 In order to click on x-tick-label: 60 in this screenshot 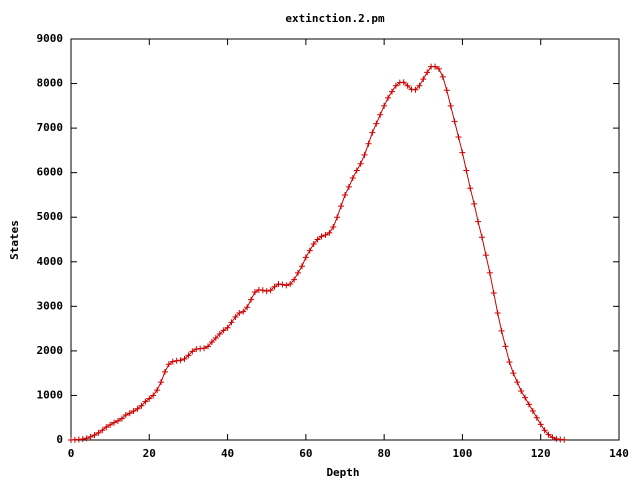, I will do `click(305, 453)`.